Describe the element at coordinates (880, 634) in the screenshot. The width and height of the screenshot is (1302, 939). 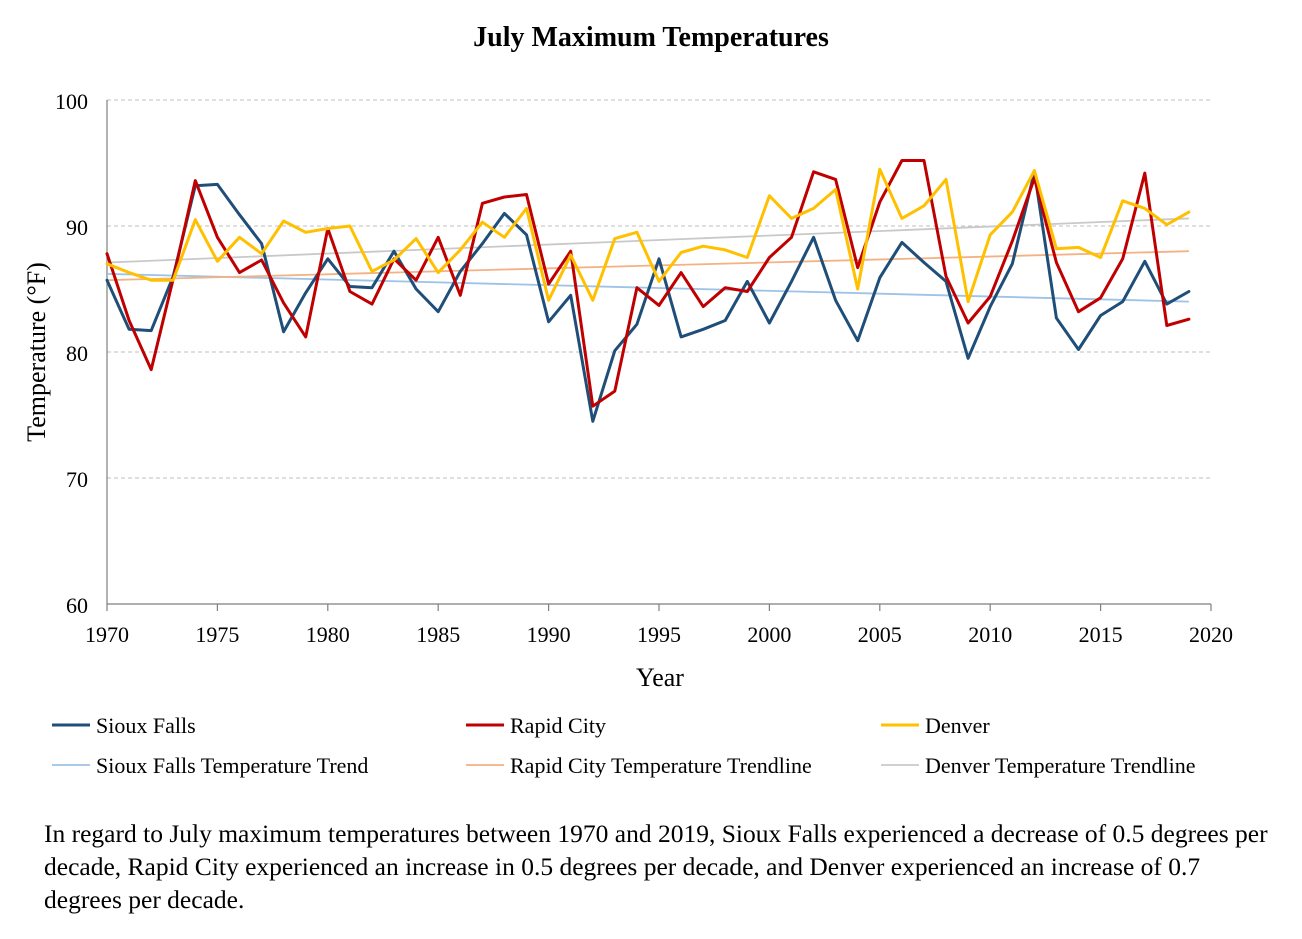
I see `x-tick-label: 2005` at that location.